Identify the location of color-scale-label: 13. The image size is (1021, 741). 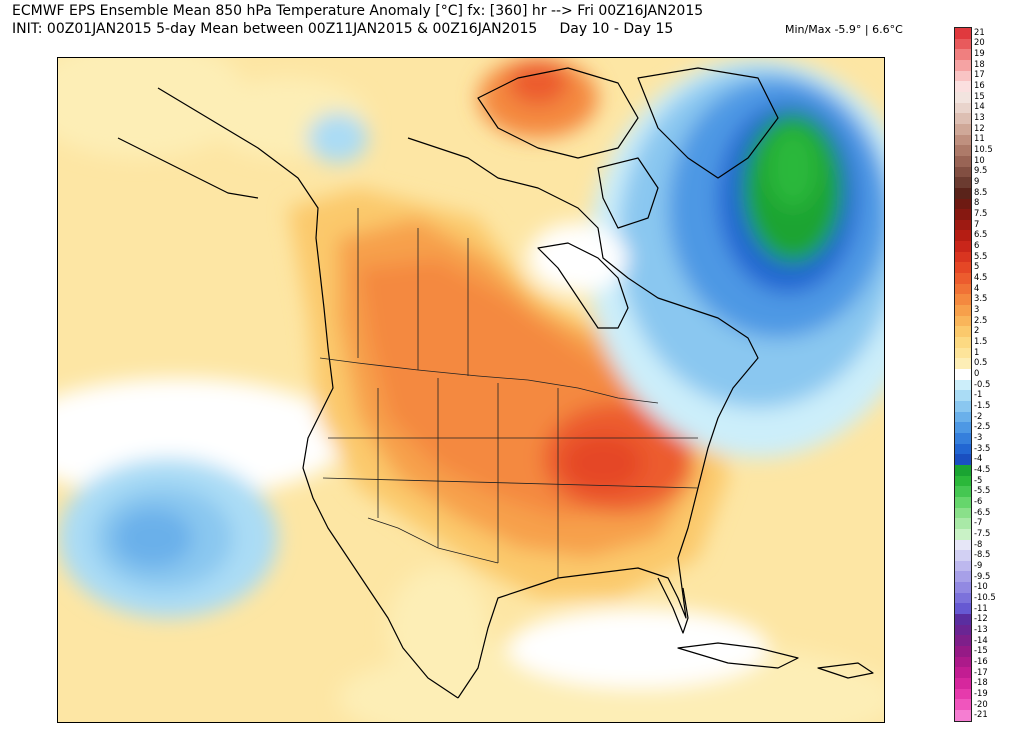
(979, 117).